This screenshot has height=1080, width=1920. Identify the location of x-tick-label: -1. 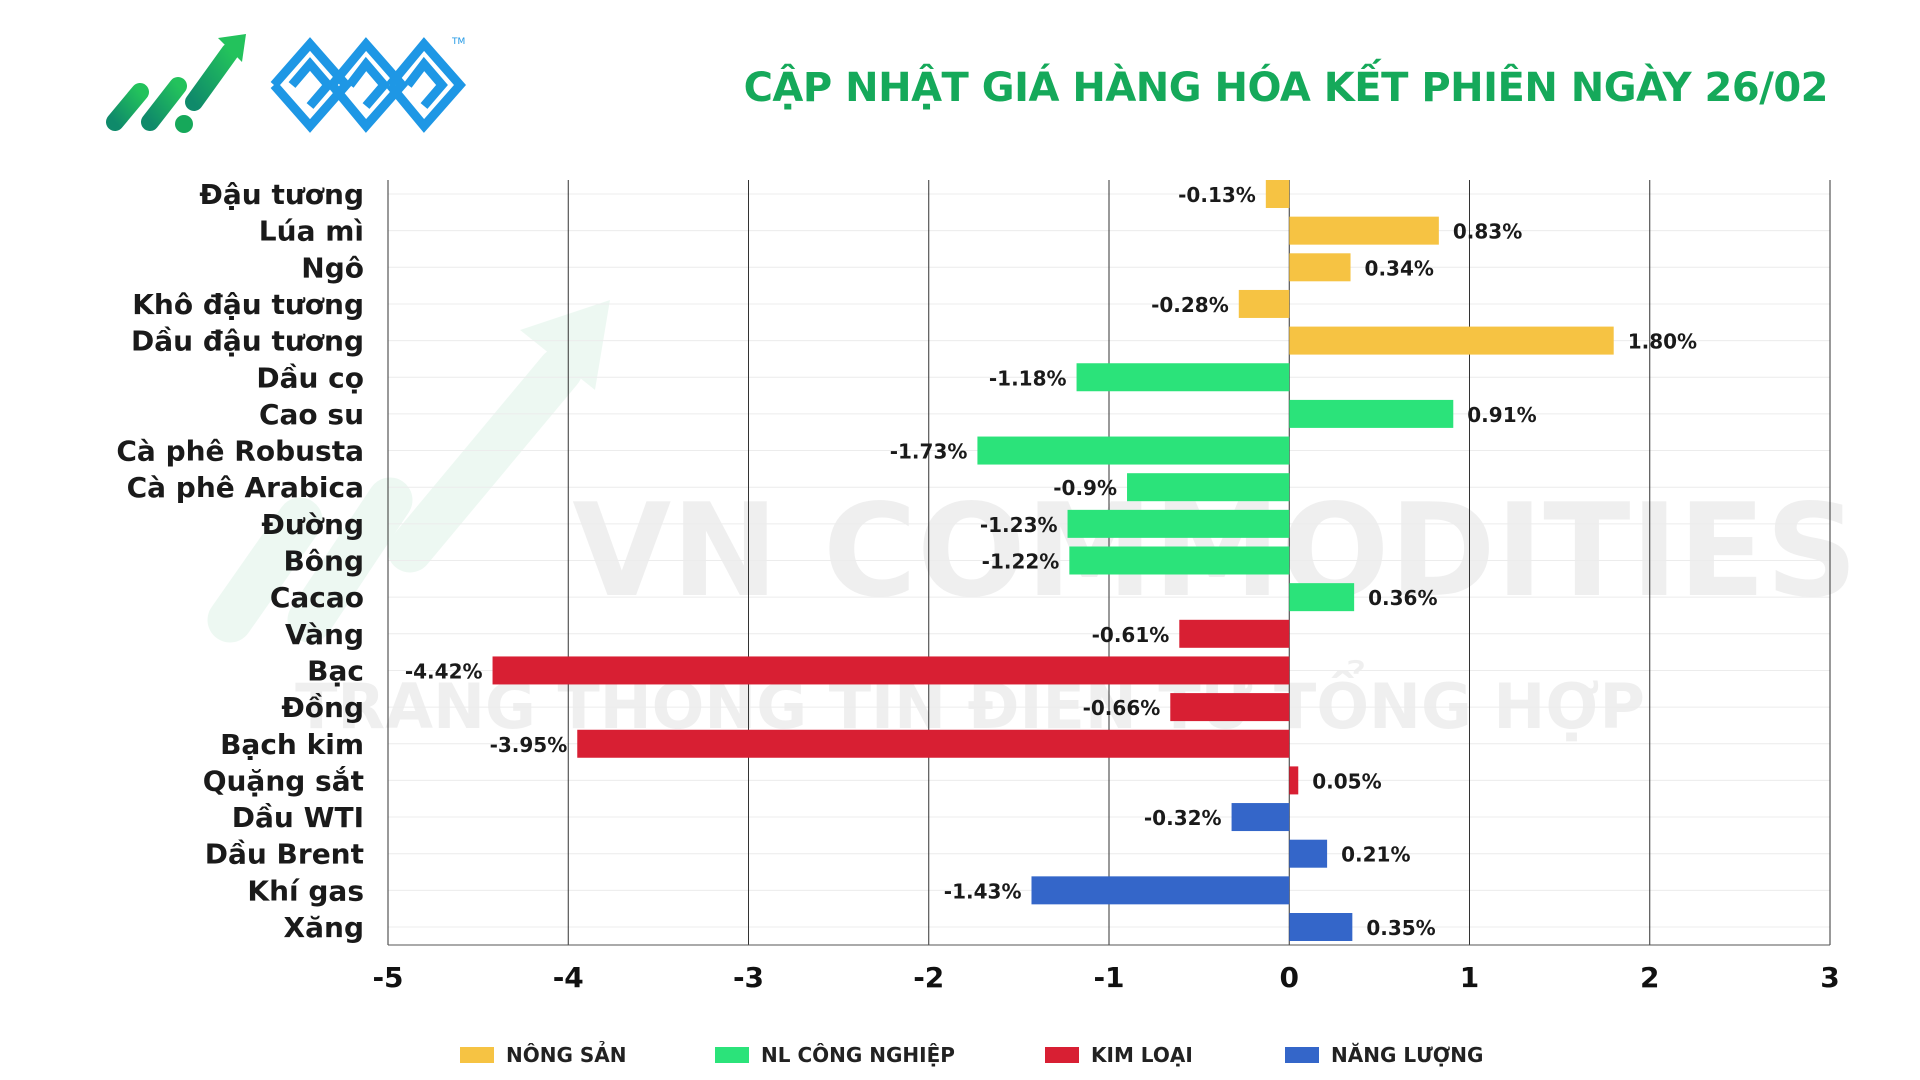
(1108, 977).